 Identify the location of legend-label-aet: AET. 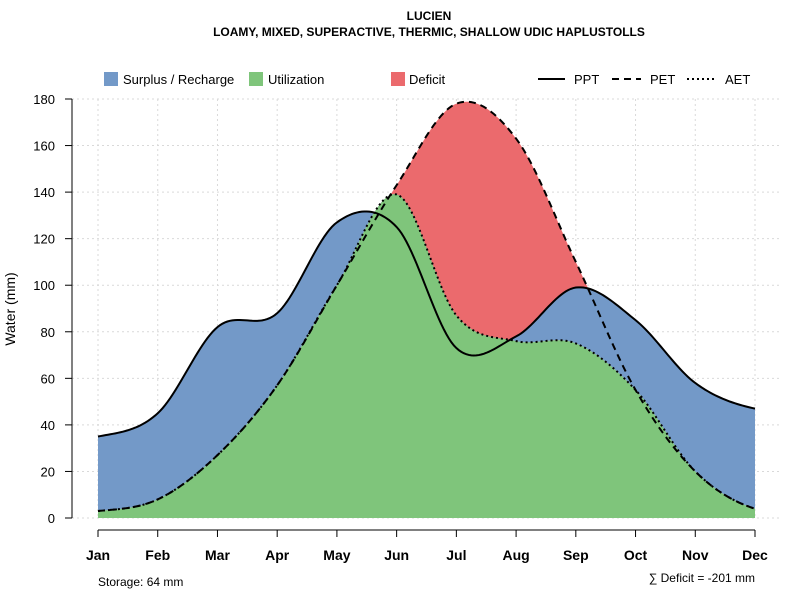
(737, 79).